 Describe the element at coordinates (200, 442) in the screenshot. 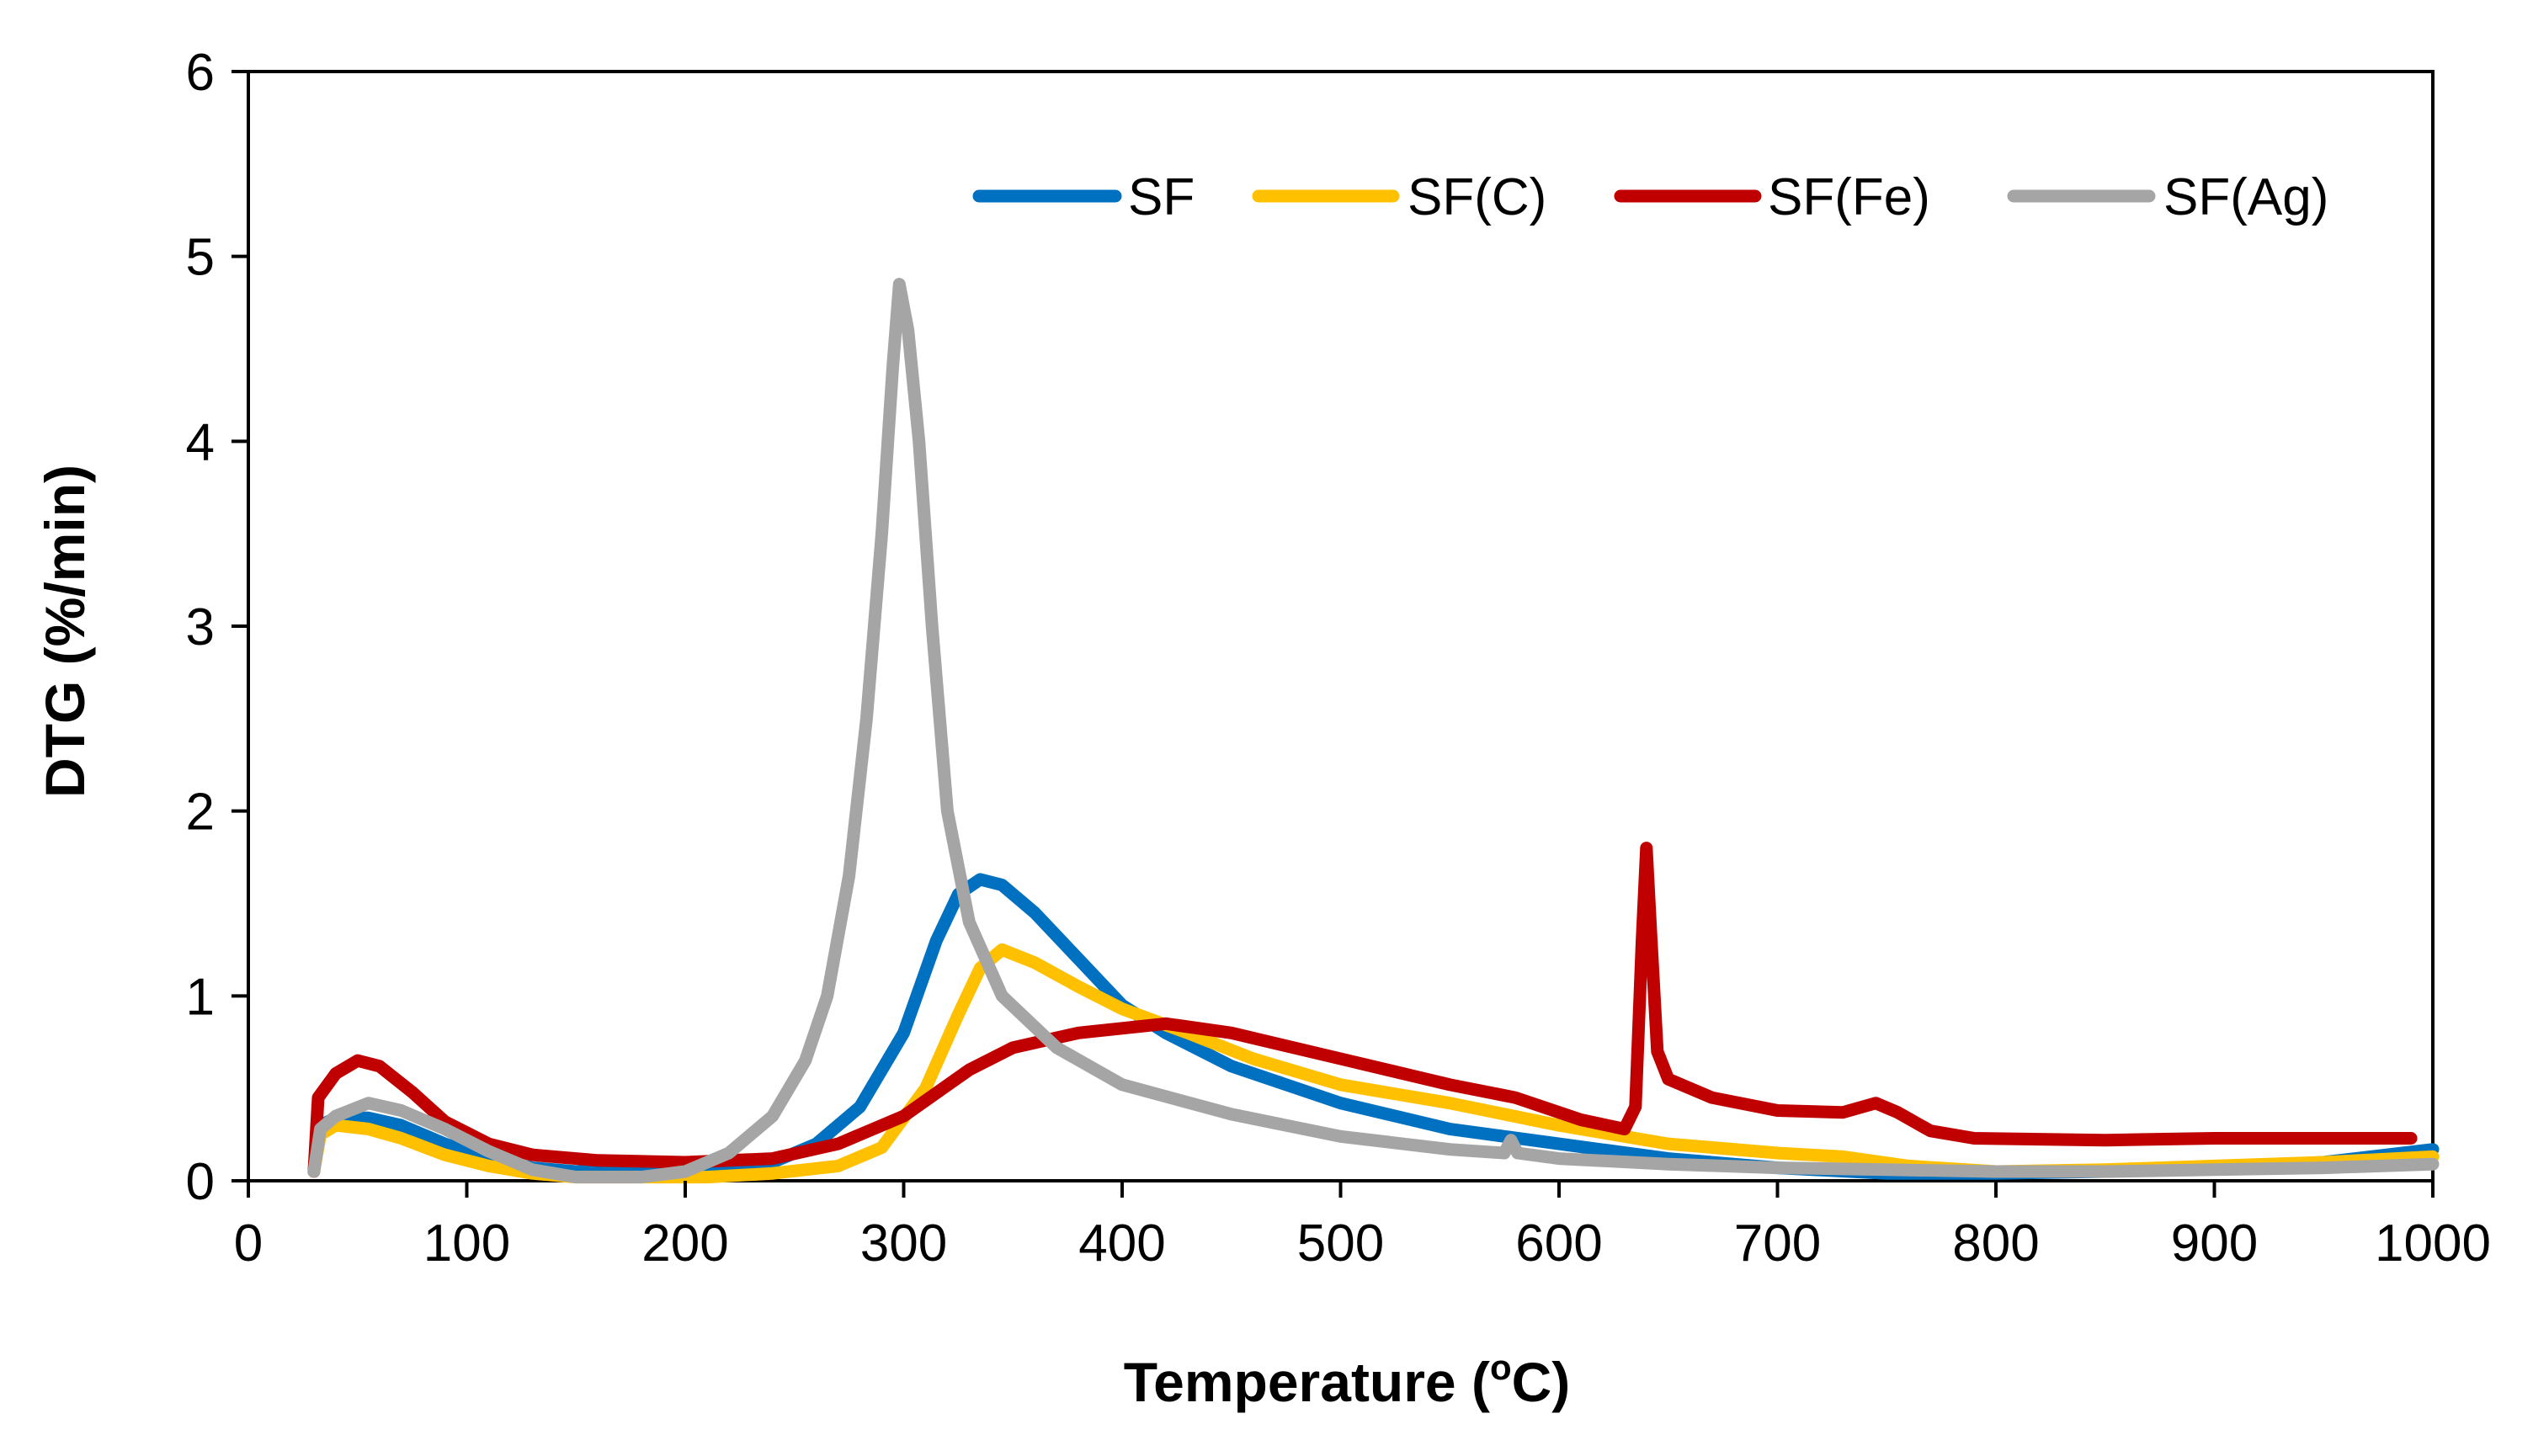

I see `y-tick-label: 4` at that location.